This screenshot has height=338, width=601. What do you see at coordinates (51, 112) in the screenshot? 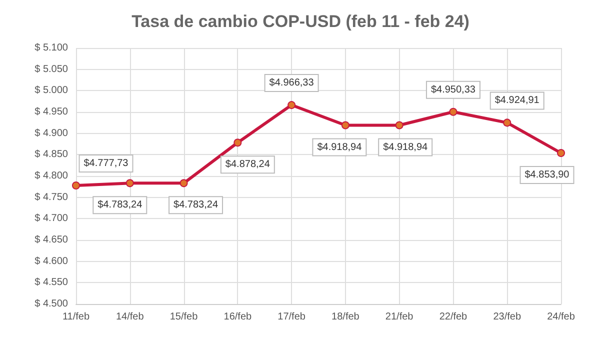
I see `y-tick-label: $ 4.950` at bounding box center [51, 112].